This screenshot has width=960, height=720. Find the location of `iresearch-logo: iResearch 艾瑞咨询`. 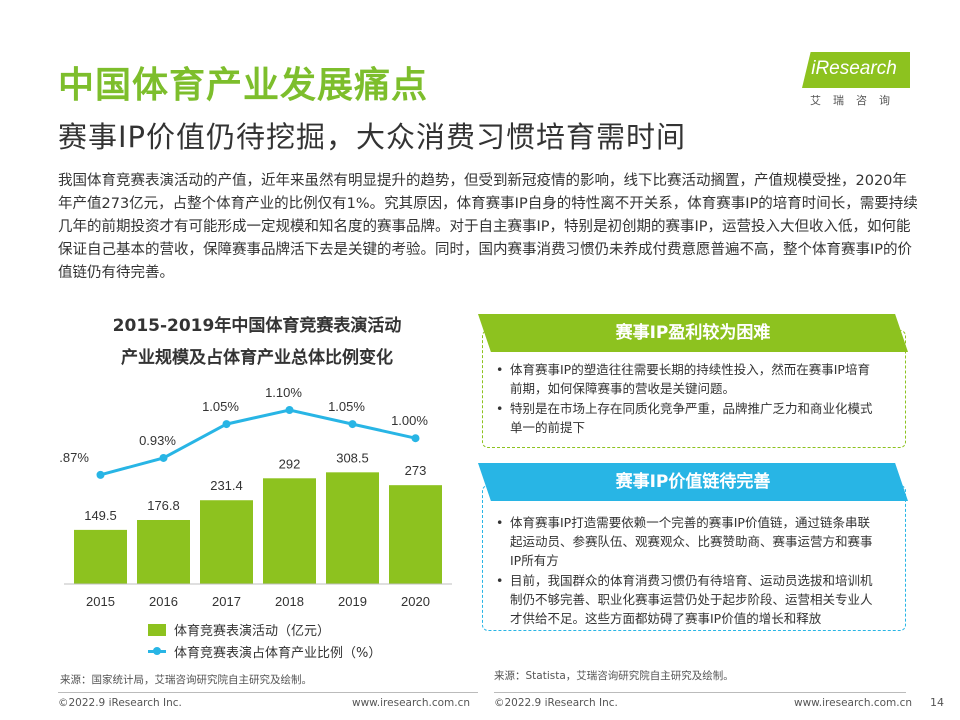

iresearch-logo: iResearch 艾瑞咨询 is located at coordinates (854, 78).